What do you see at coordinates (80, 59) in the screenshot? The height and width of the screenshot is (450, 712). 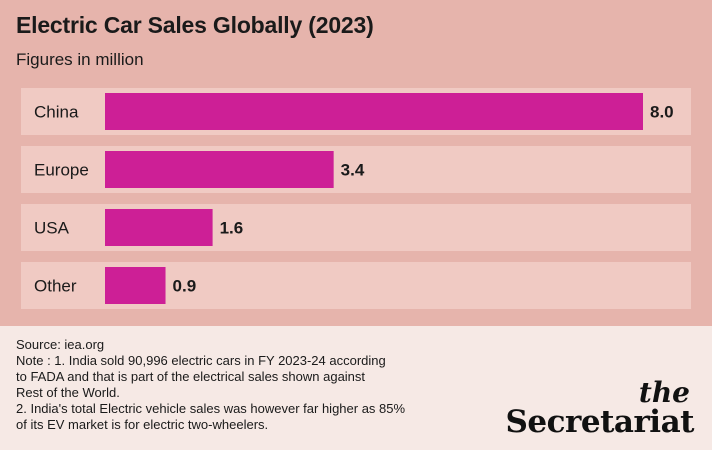 I see `chart-subtitle: Figures in million` at bounding box center [80, 59].